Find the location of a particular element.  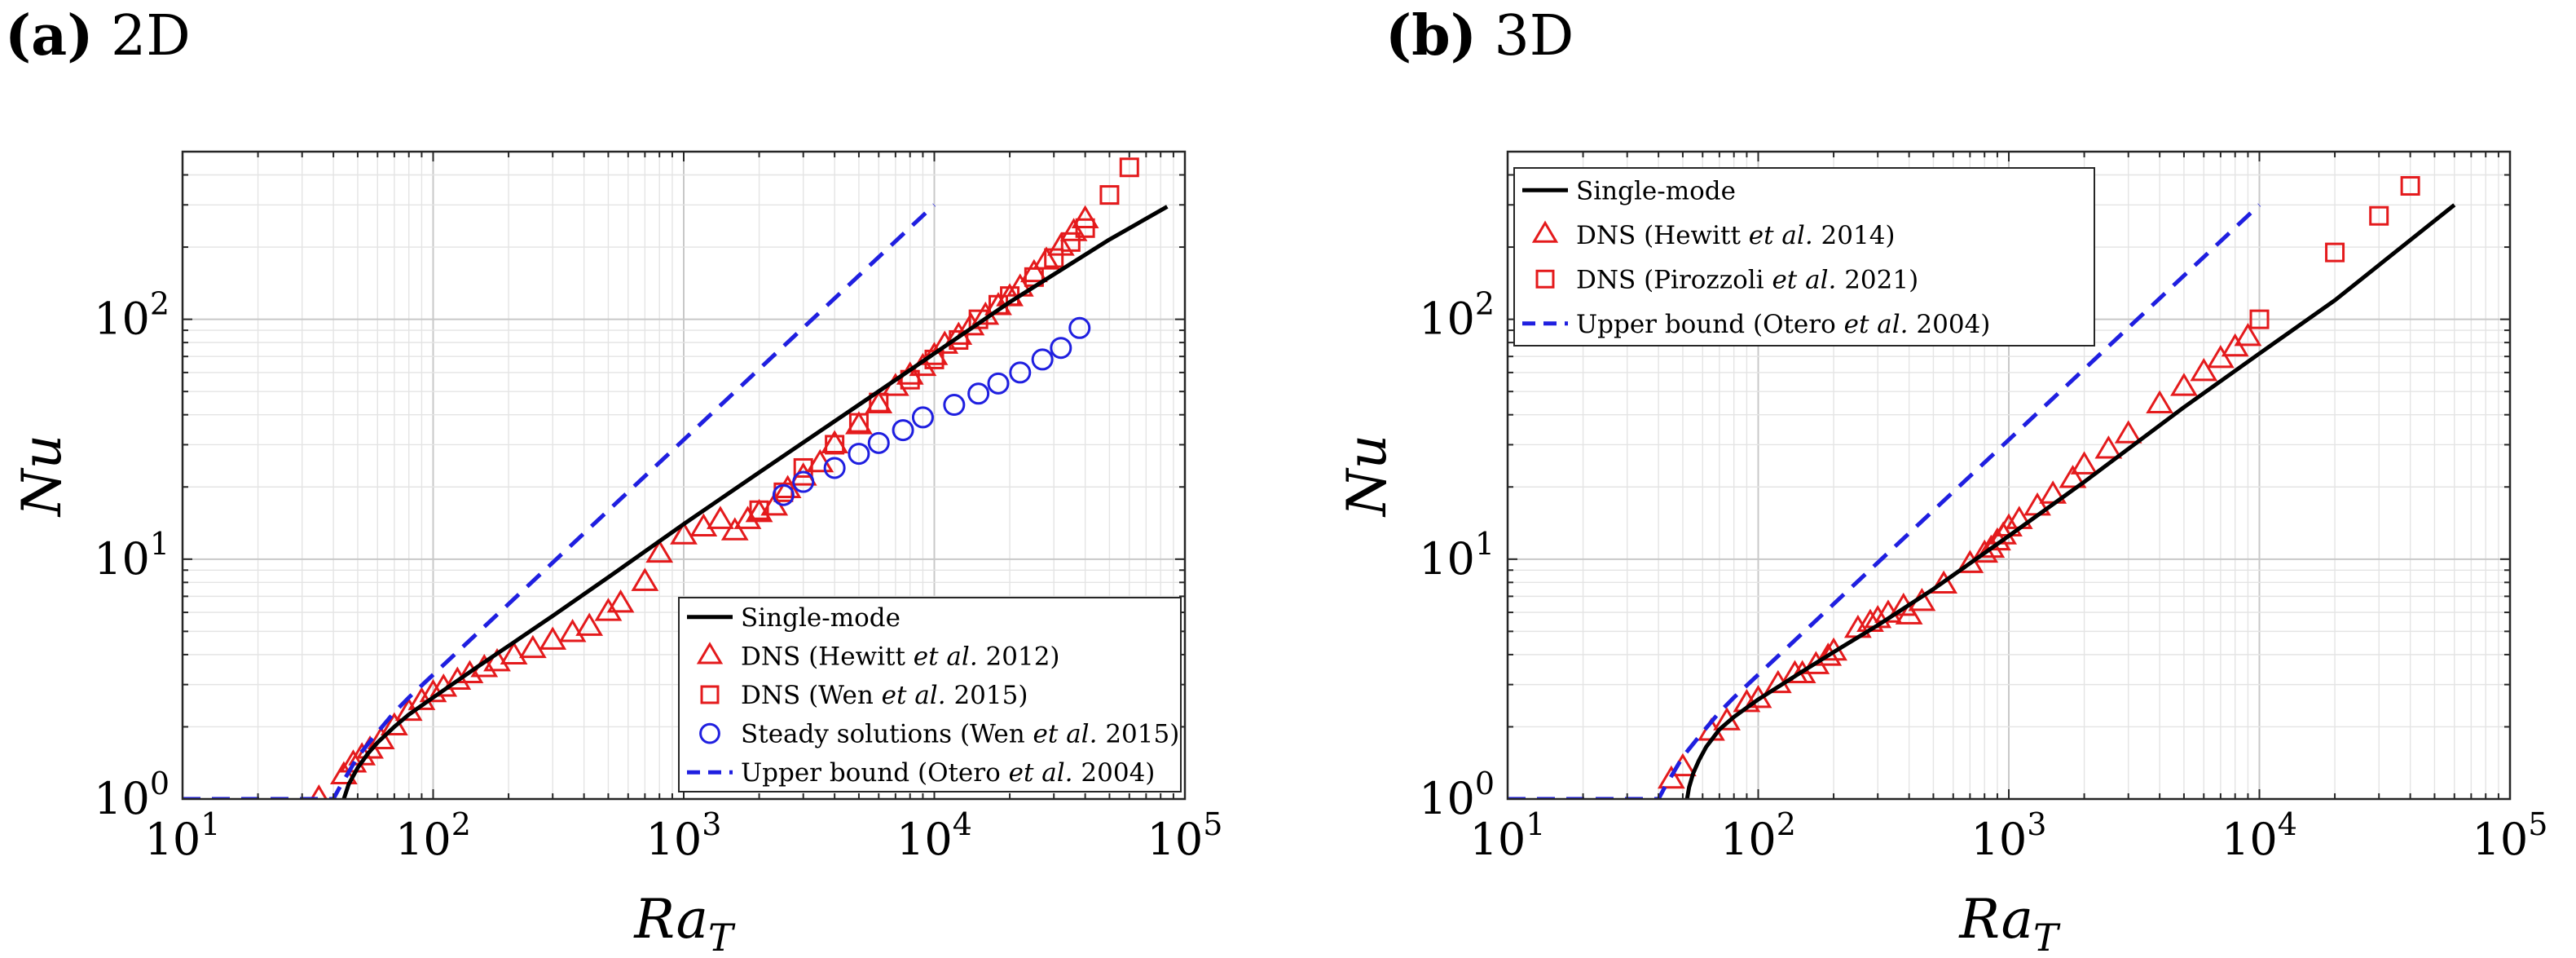

x-tick-label-exponent: 1 is located at coordinates (1536, 824).